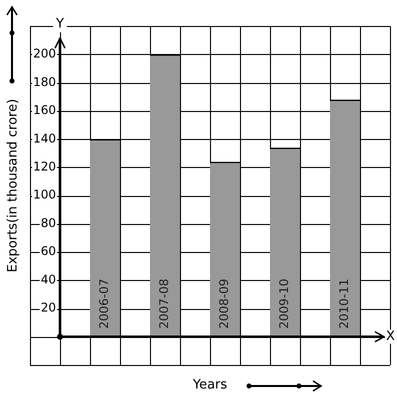  I want to click on annotation: Y, so click(59, 24).